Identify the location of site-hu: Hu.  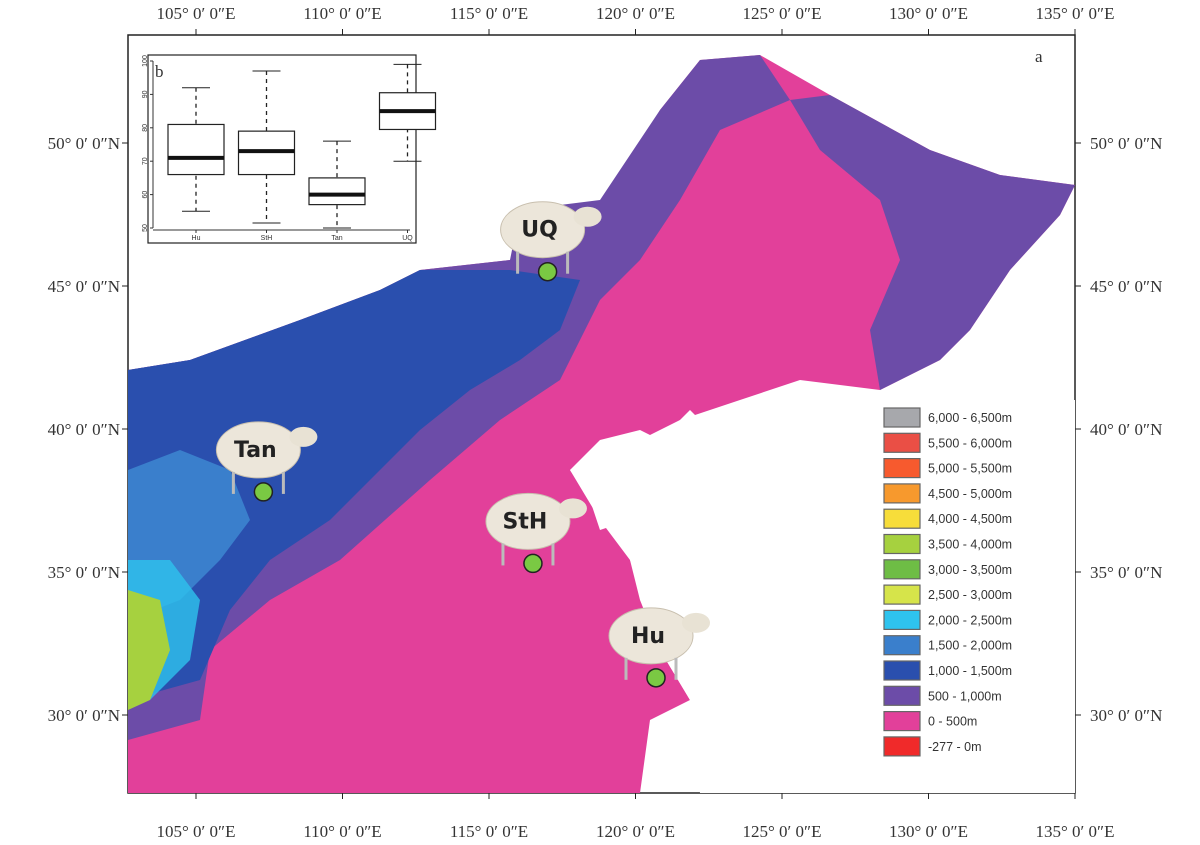
(659, 647).